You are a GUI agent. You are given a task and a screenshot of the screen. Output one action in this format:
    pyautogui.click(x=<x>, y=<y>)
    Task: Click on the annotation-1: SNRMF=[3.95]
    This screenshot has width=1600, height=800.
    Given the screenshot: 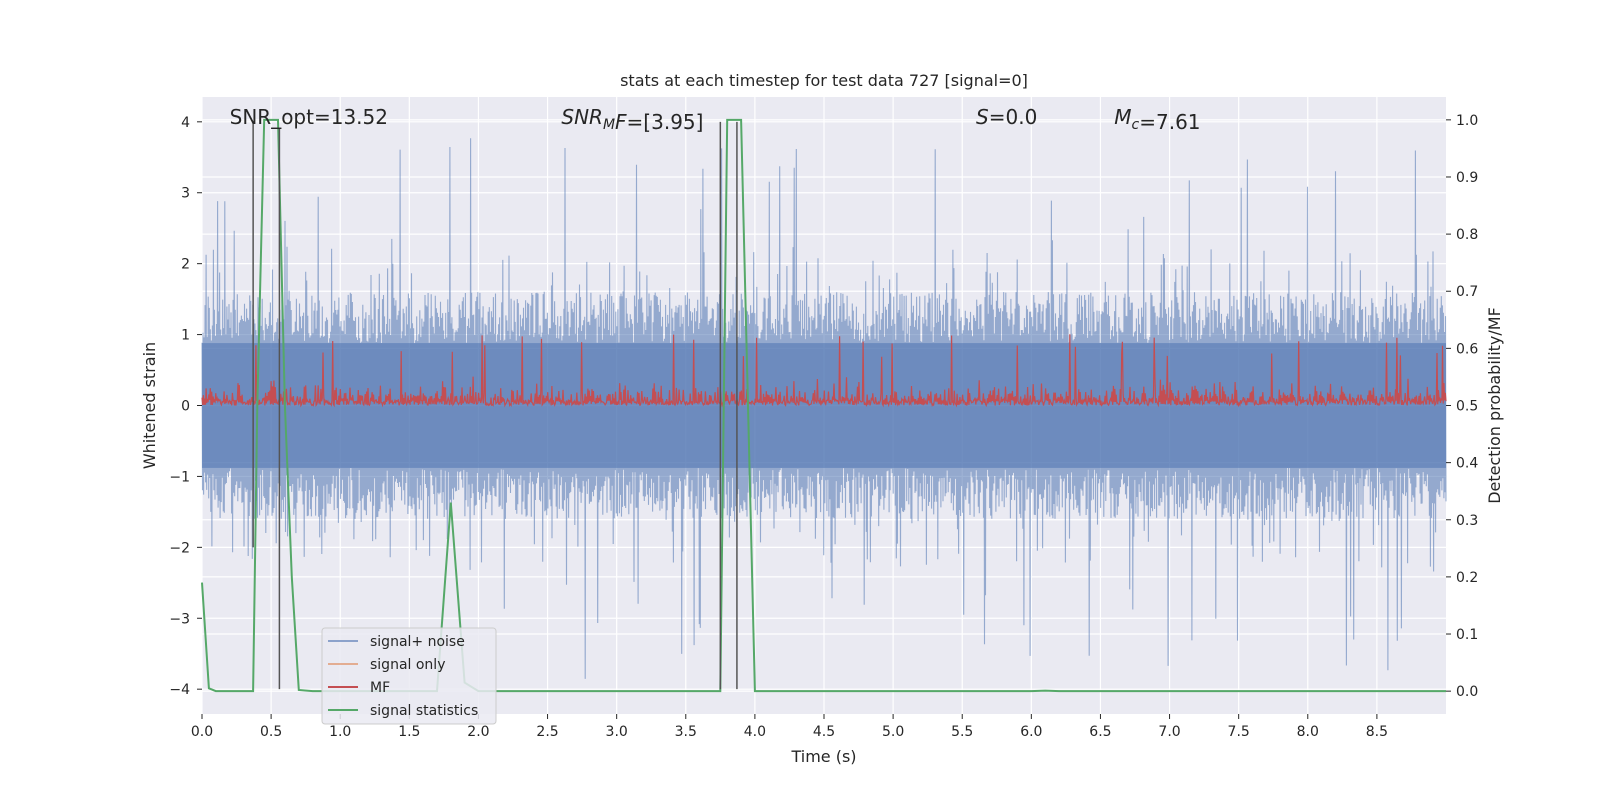 What is the action you would take?
    pyautogui.click(x=632, y=119)
    